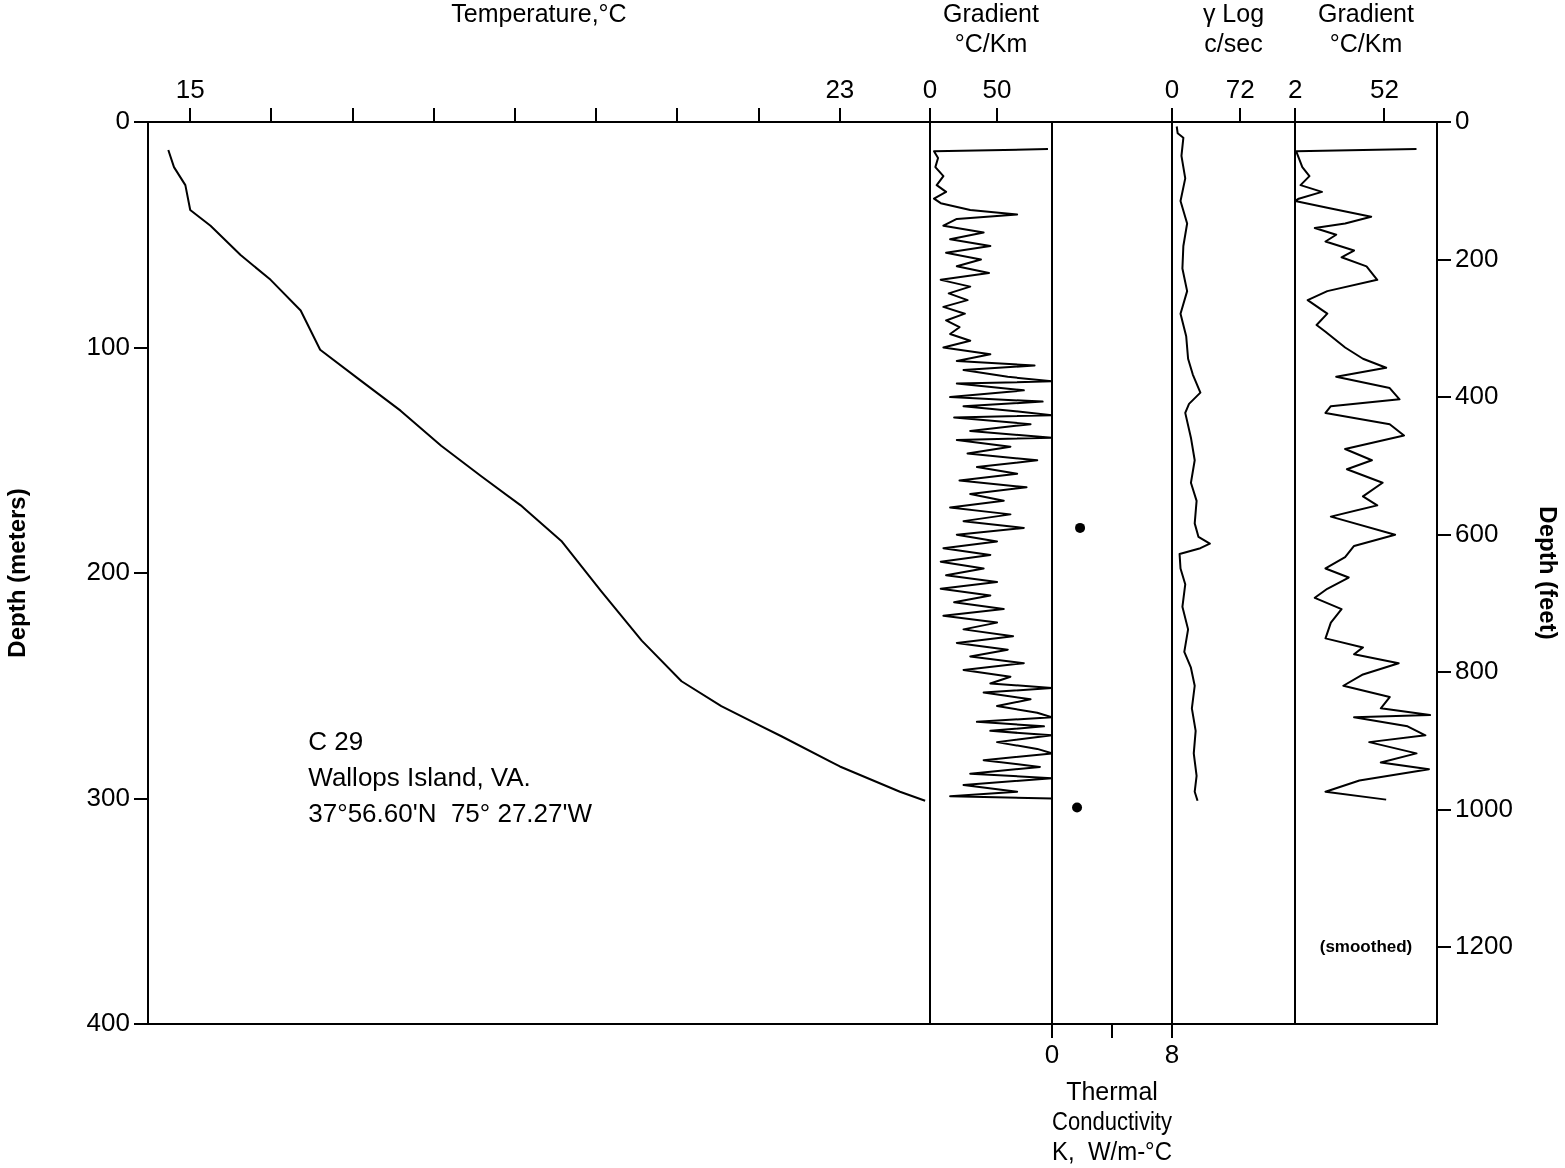  What do you see at coordinates (108, 345) in the screenshot?
I see `y-tick-label: 100` at bounding box center [108, 345].